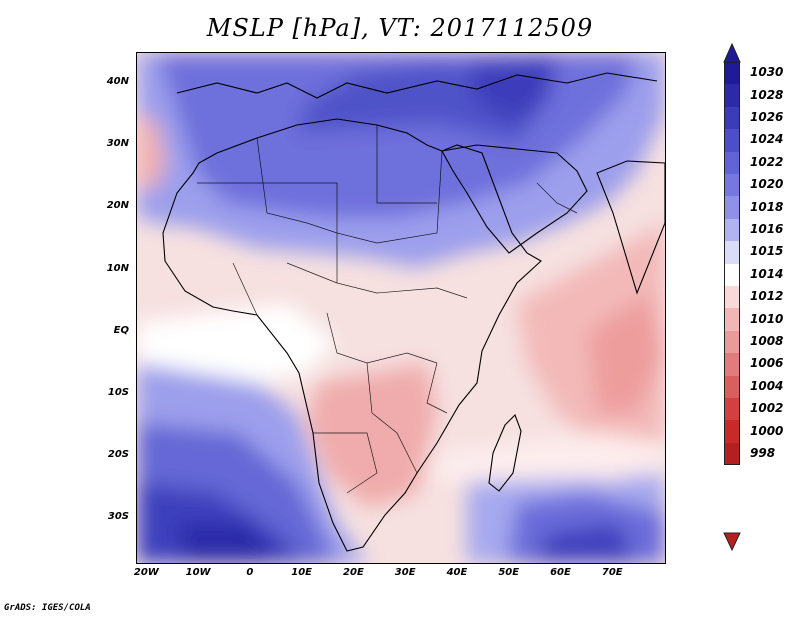  Describe the element at coordinates (763, 453) in the screenshot. I see `legend-label-998: 998` at that location.